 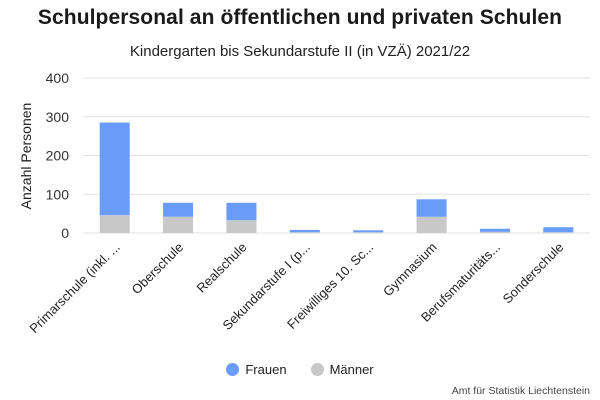 I want to click on legend-item-maenner: Männer, so click(x=342, y=369).